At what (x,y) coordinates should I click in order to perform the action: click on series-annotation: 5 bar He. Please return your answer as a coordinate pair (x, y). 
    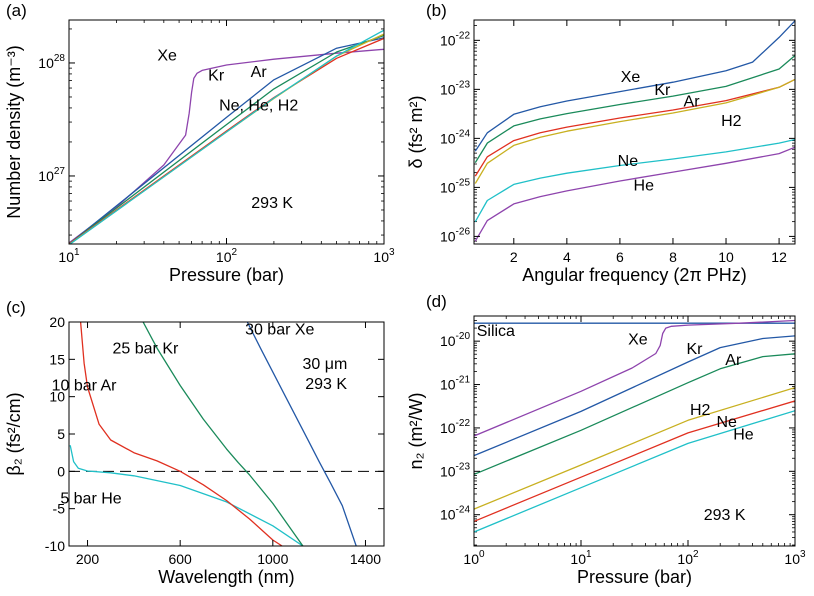
    Looking at the image, I should click on (90, 498).